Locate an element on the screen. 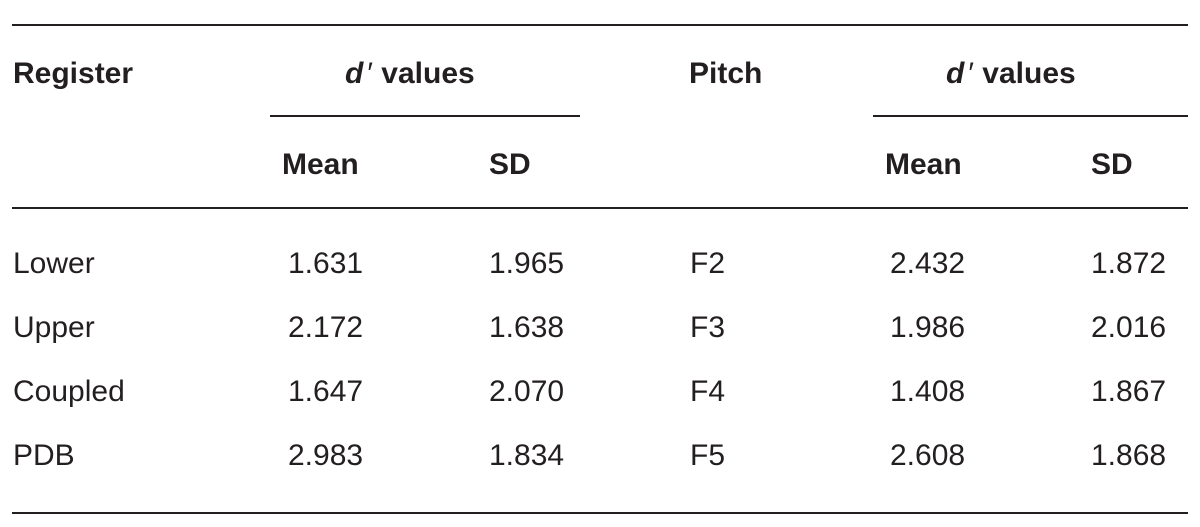 This screenshot has height=527, width=1200. cell-pitch-sd: 1.868 is located at coordinates (1129, 455).